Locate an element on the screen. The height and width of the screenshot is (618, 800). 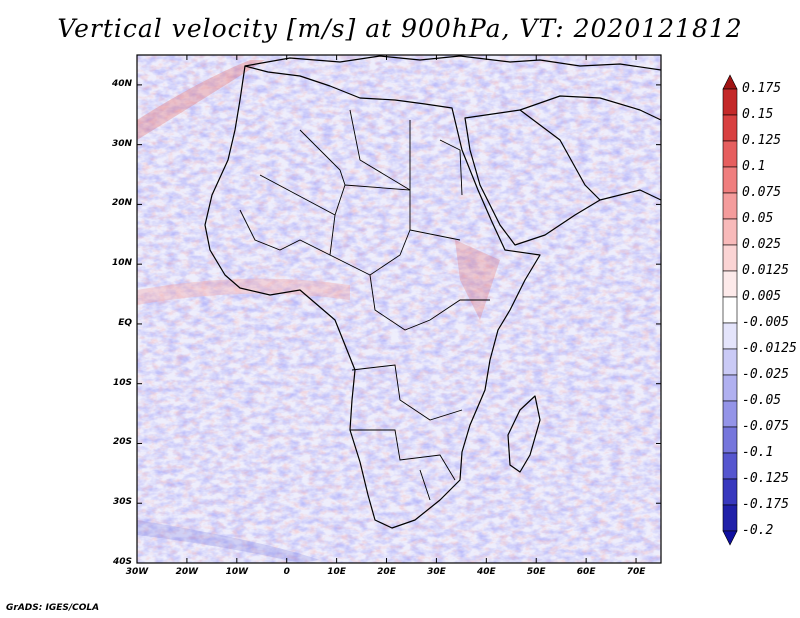
footer-credit: GrADS: IGES/COLA is located at coordinates (53, 608).